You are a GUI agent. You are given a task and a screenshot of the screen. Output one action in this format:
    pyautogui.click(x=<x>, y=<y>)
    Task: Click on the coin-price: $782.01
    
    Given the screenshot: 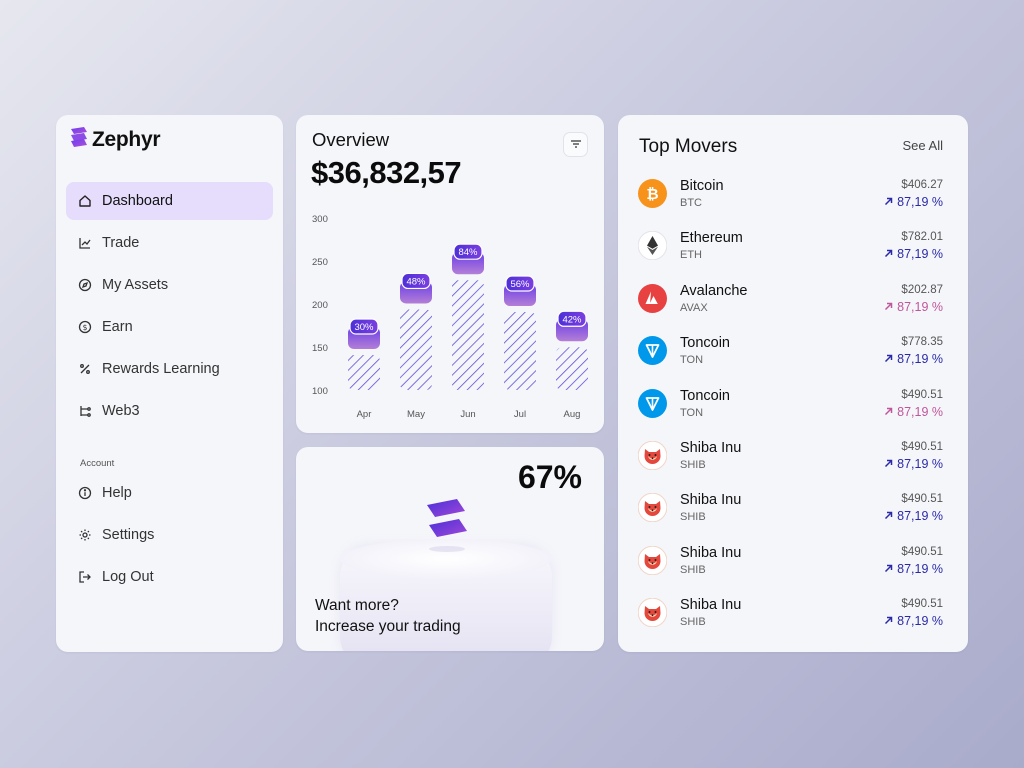 What is the action you would take?
    pyautogui.click(x=922, y=237)
    